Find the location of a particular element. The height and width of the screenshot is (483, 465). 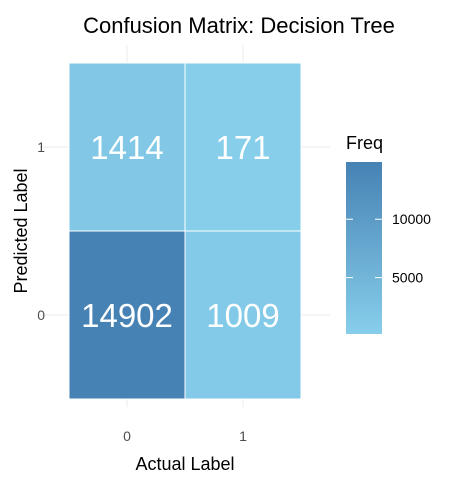

legend-ticks: 5000 10000 is located at coordinates (388, 248).